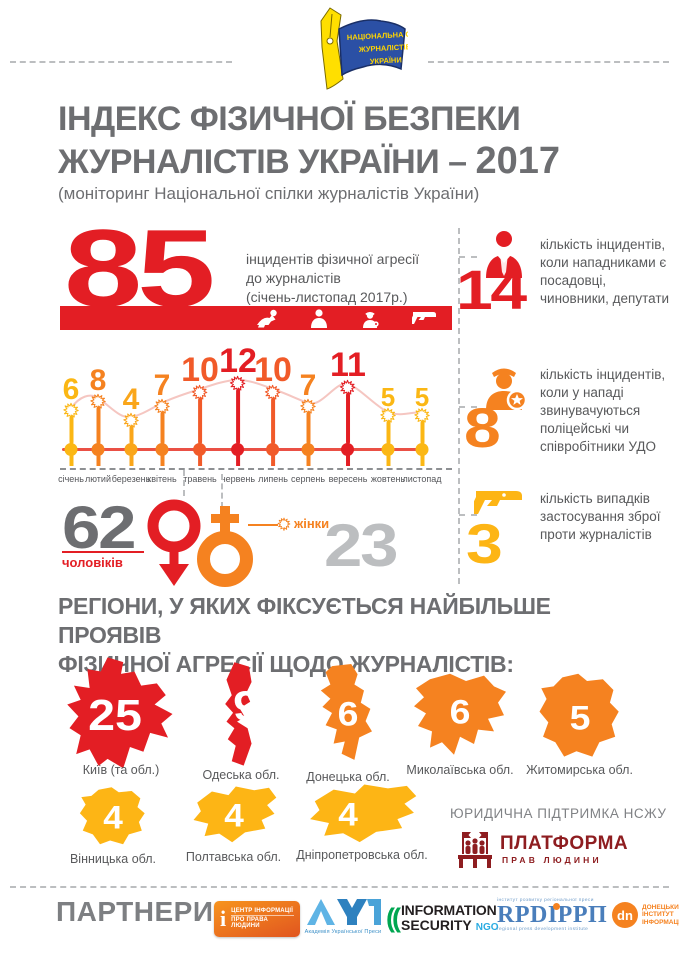 The width and height of the screenshot is (679, 960). I want to click on chart-value: 10, so click(273, 370).